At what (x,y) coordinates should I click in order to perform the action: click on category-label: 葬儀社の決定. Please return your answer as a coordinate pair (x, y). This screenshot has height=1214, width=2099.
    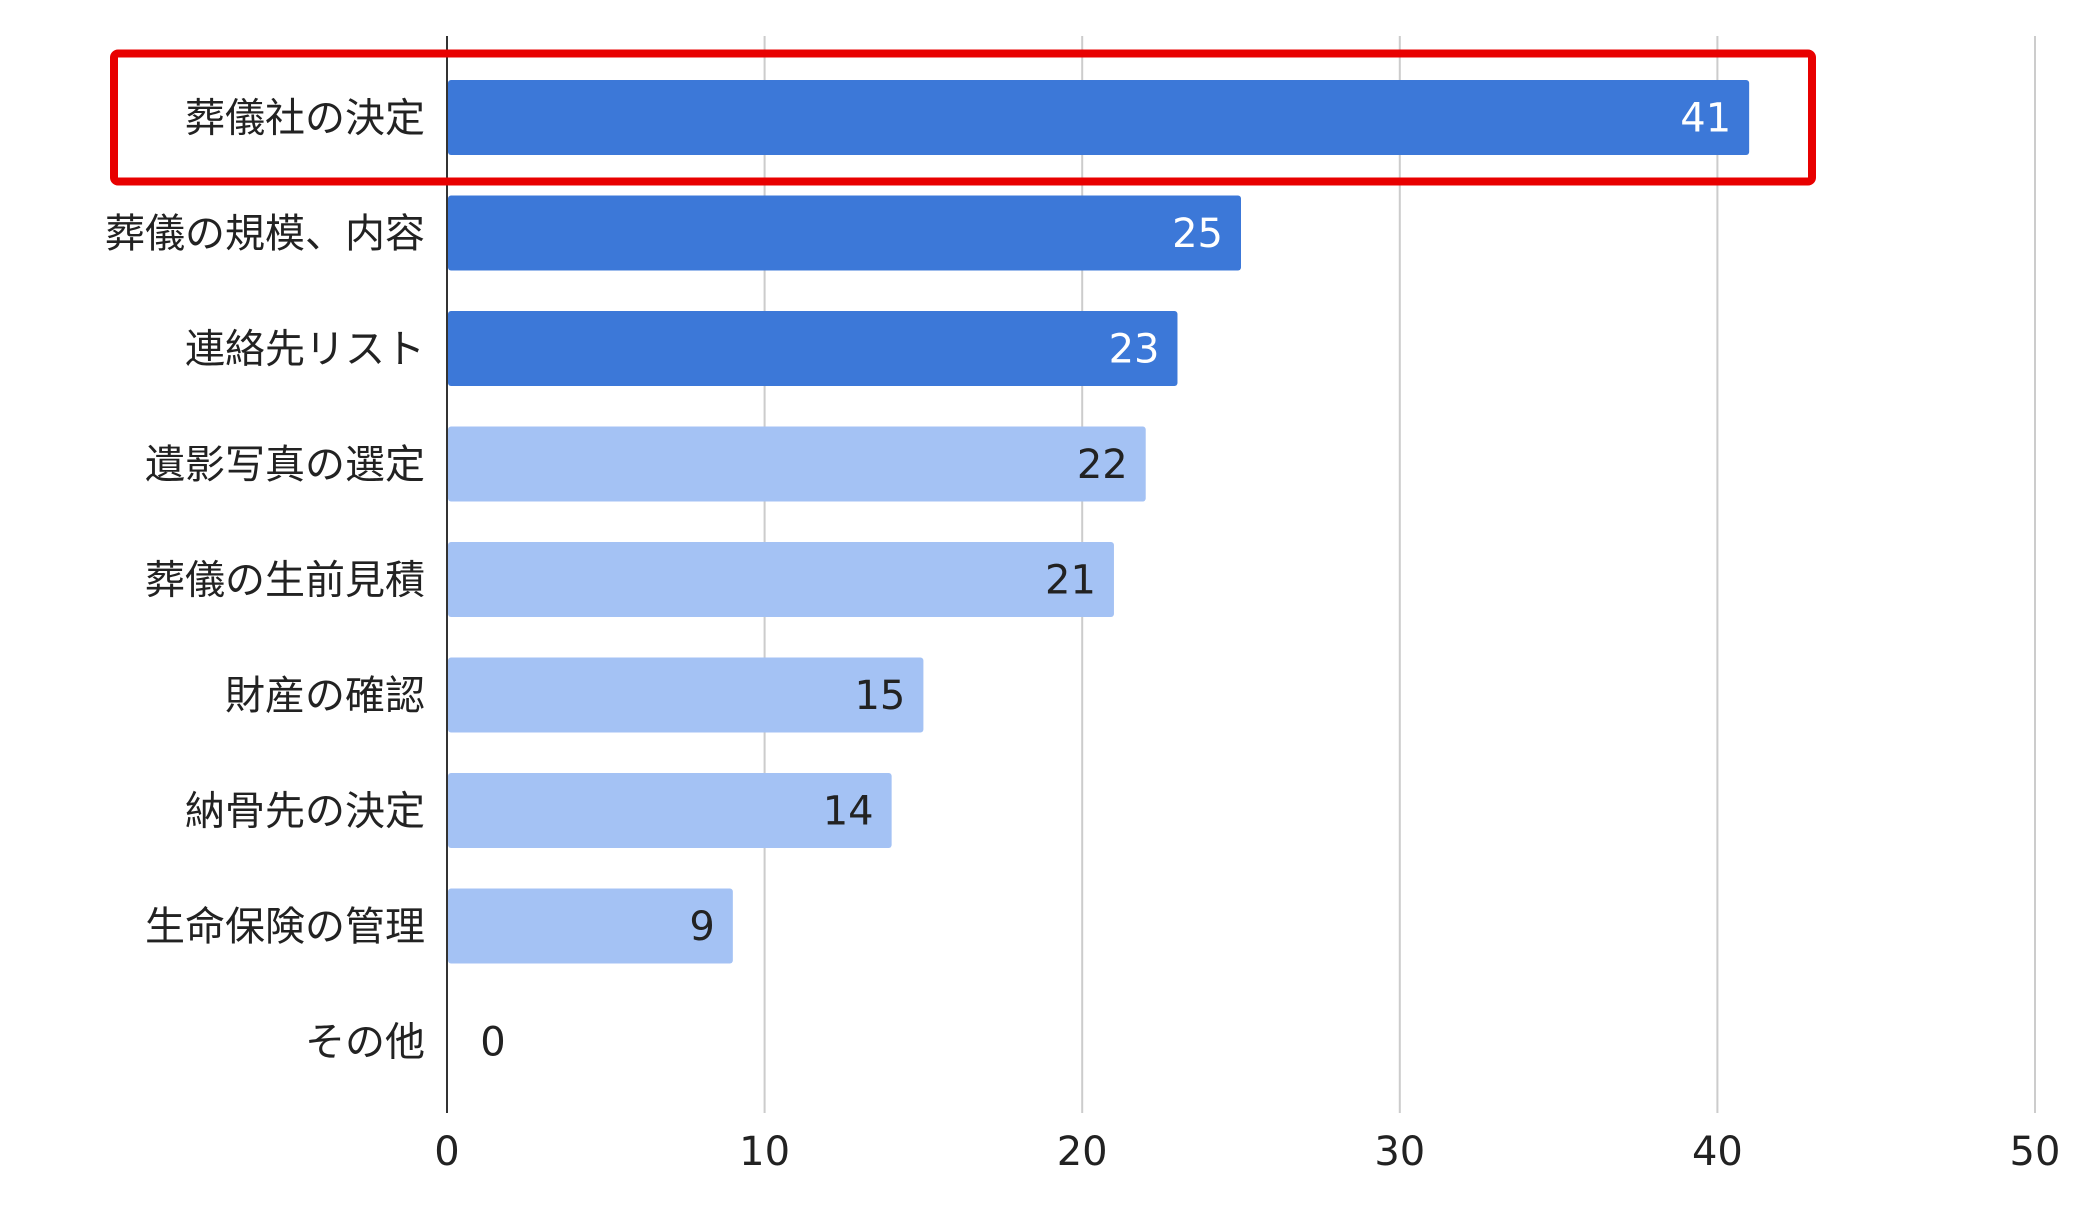
    Looking at the image, I should click on (305, 119).